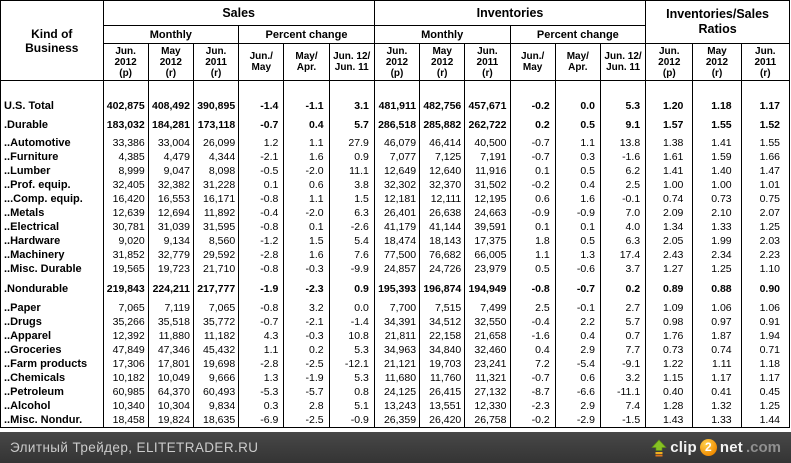 Image resolution: width=791 pixels, height=463 pixels. I want to click on data-cell: 2.2, so click(577, 322).